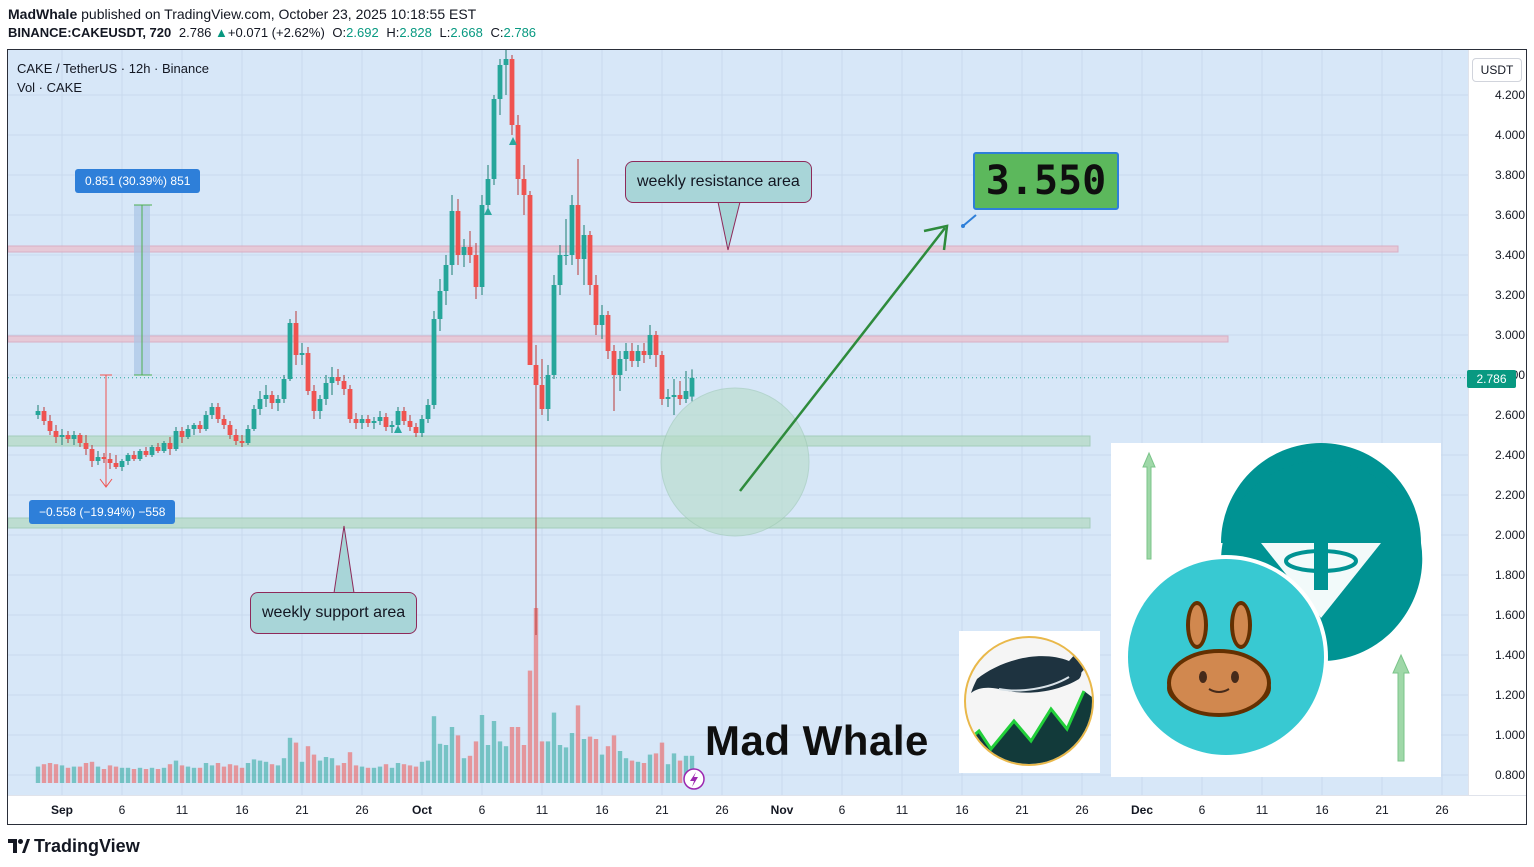  What do you see at coordinates (43, 14) in the screenshot?
I see `author-name: MadWhale` at bounding box center [43, 14].